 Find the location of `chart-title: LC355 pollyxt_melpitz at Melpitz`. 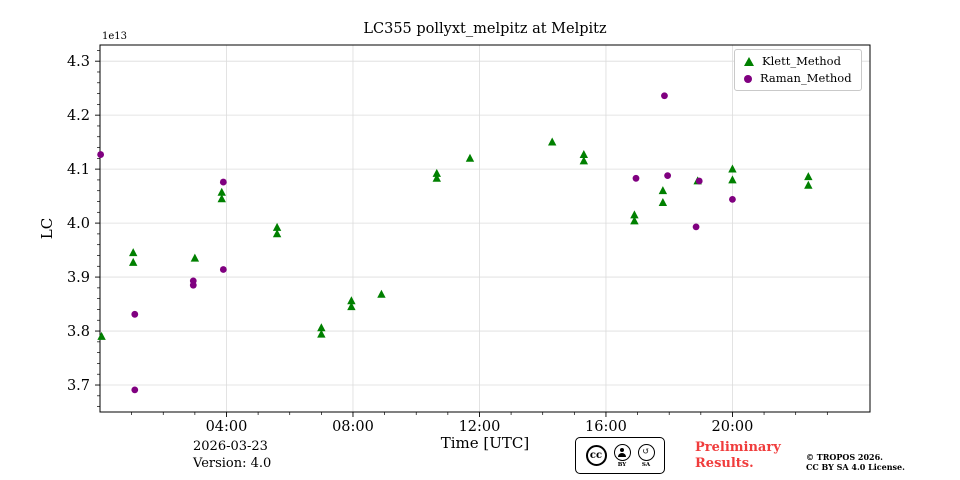

chart-title: LC355 pollyxt_melpitz at Melpitz is located at coordinates (485, 29).